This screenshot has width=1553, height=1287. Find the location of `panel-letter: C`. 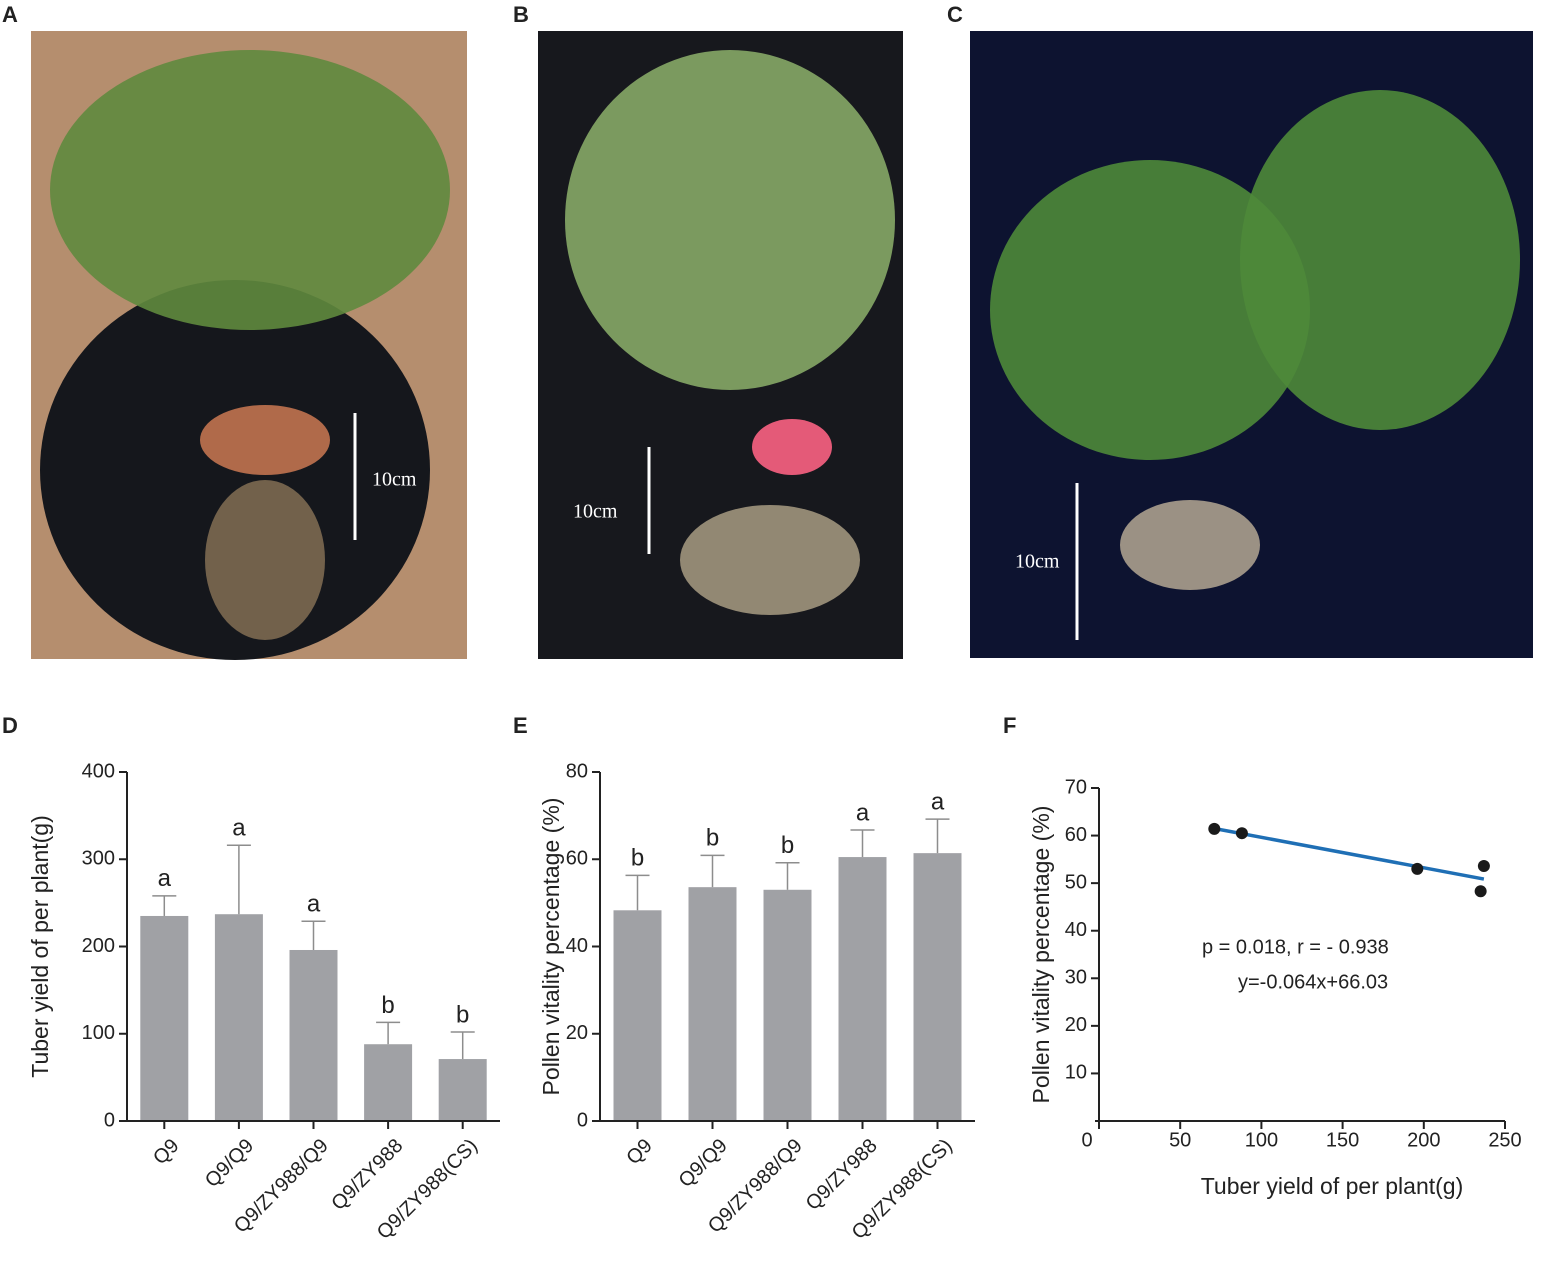

panel-letter: C is located at coordinates (955, 14).